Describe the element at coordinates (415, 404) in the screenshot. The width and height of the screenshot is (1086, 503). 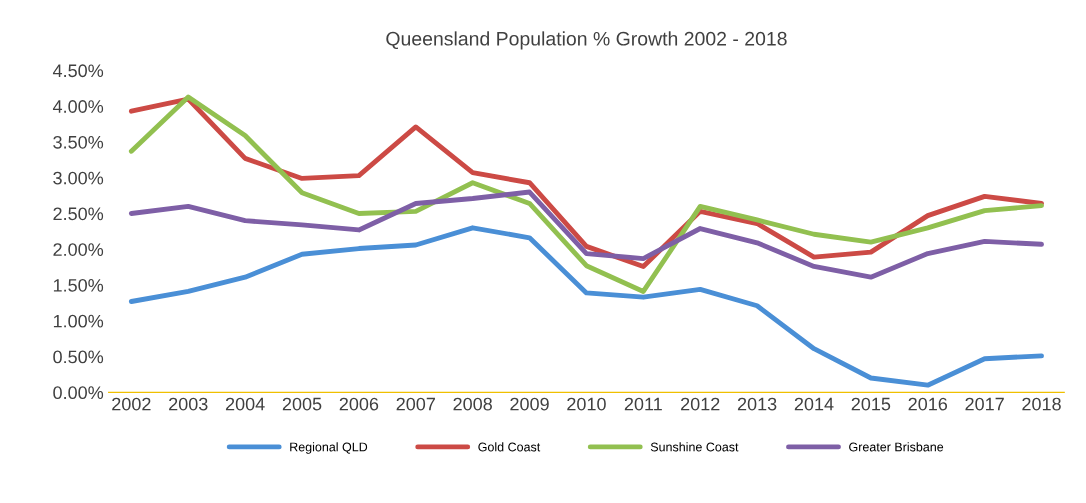
I see `x-tick-label: 2007` at that location.